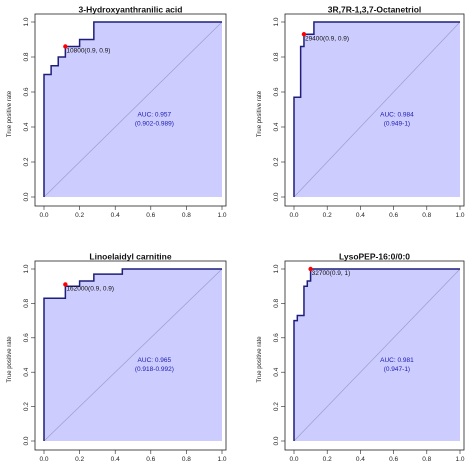  Describe the element at coordinates (154, 369) in the screenshot. I see `auc-ci-label: (0.918-0.992)` at that location.